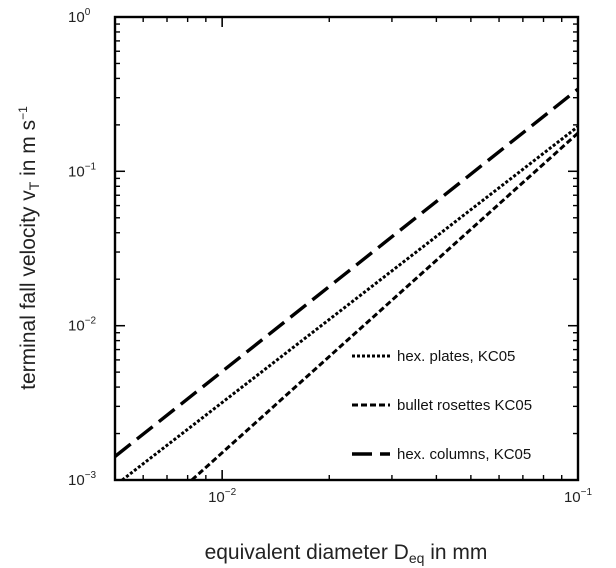  What do you see at coordinates (417, 558) in the screenshot?
I see `x-axis-label-subscript: eq` at bounding box center [417, 558].